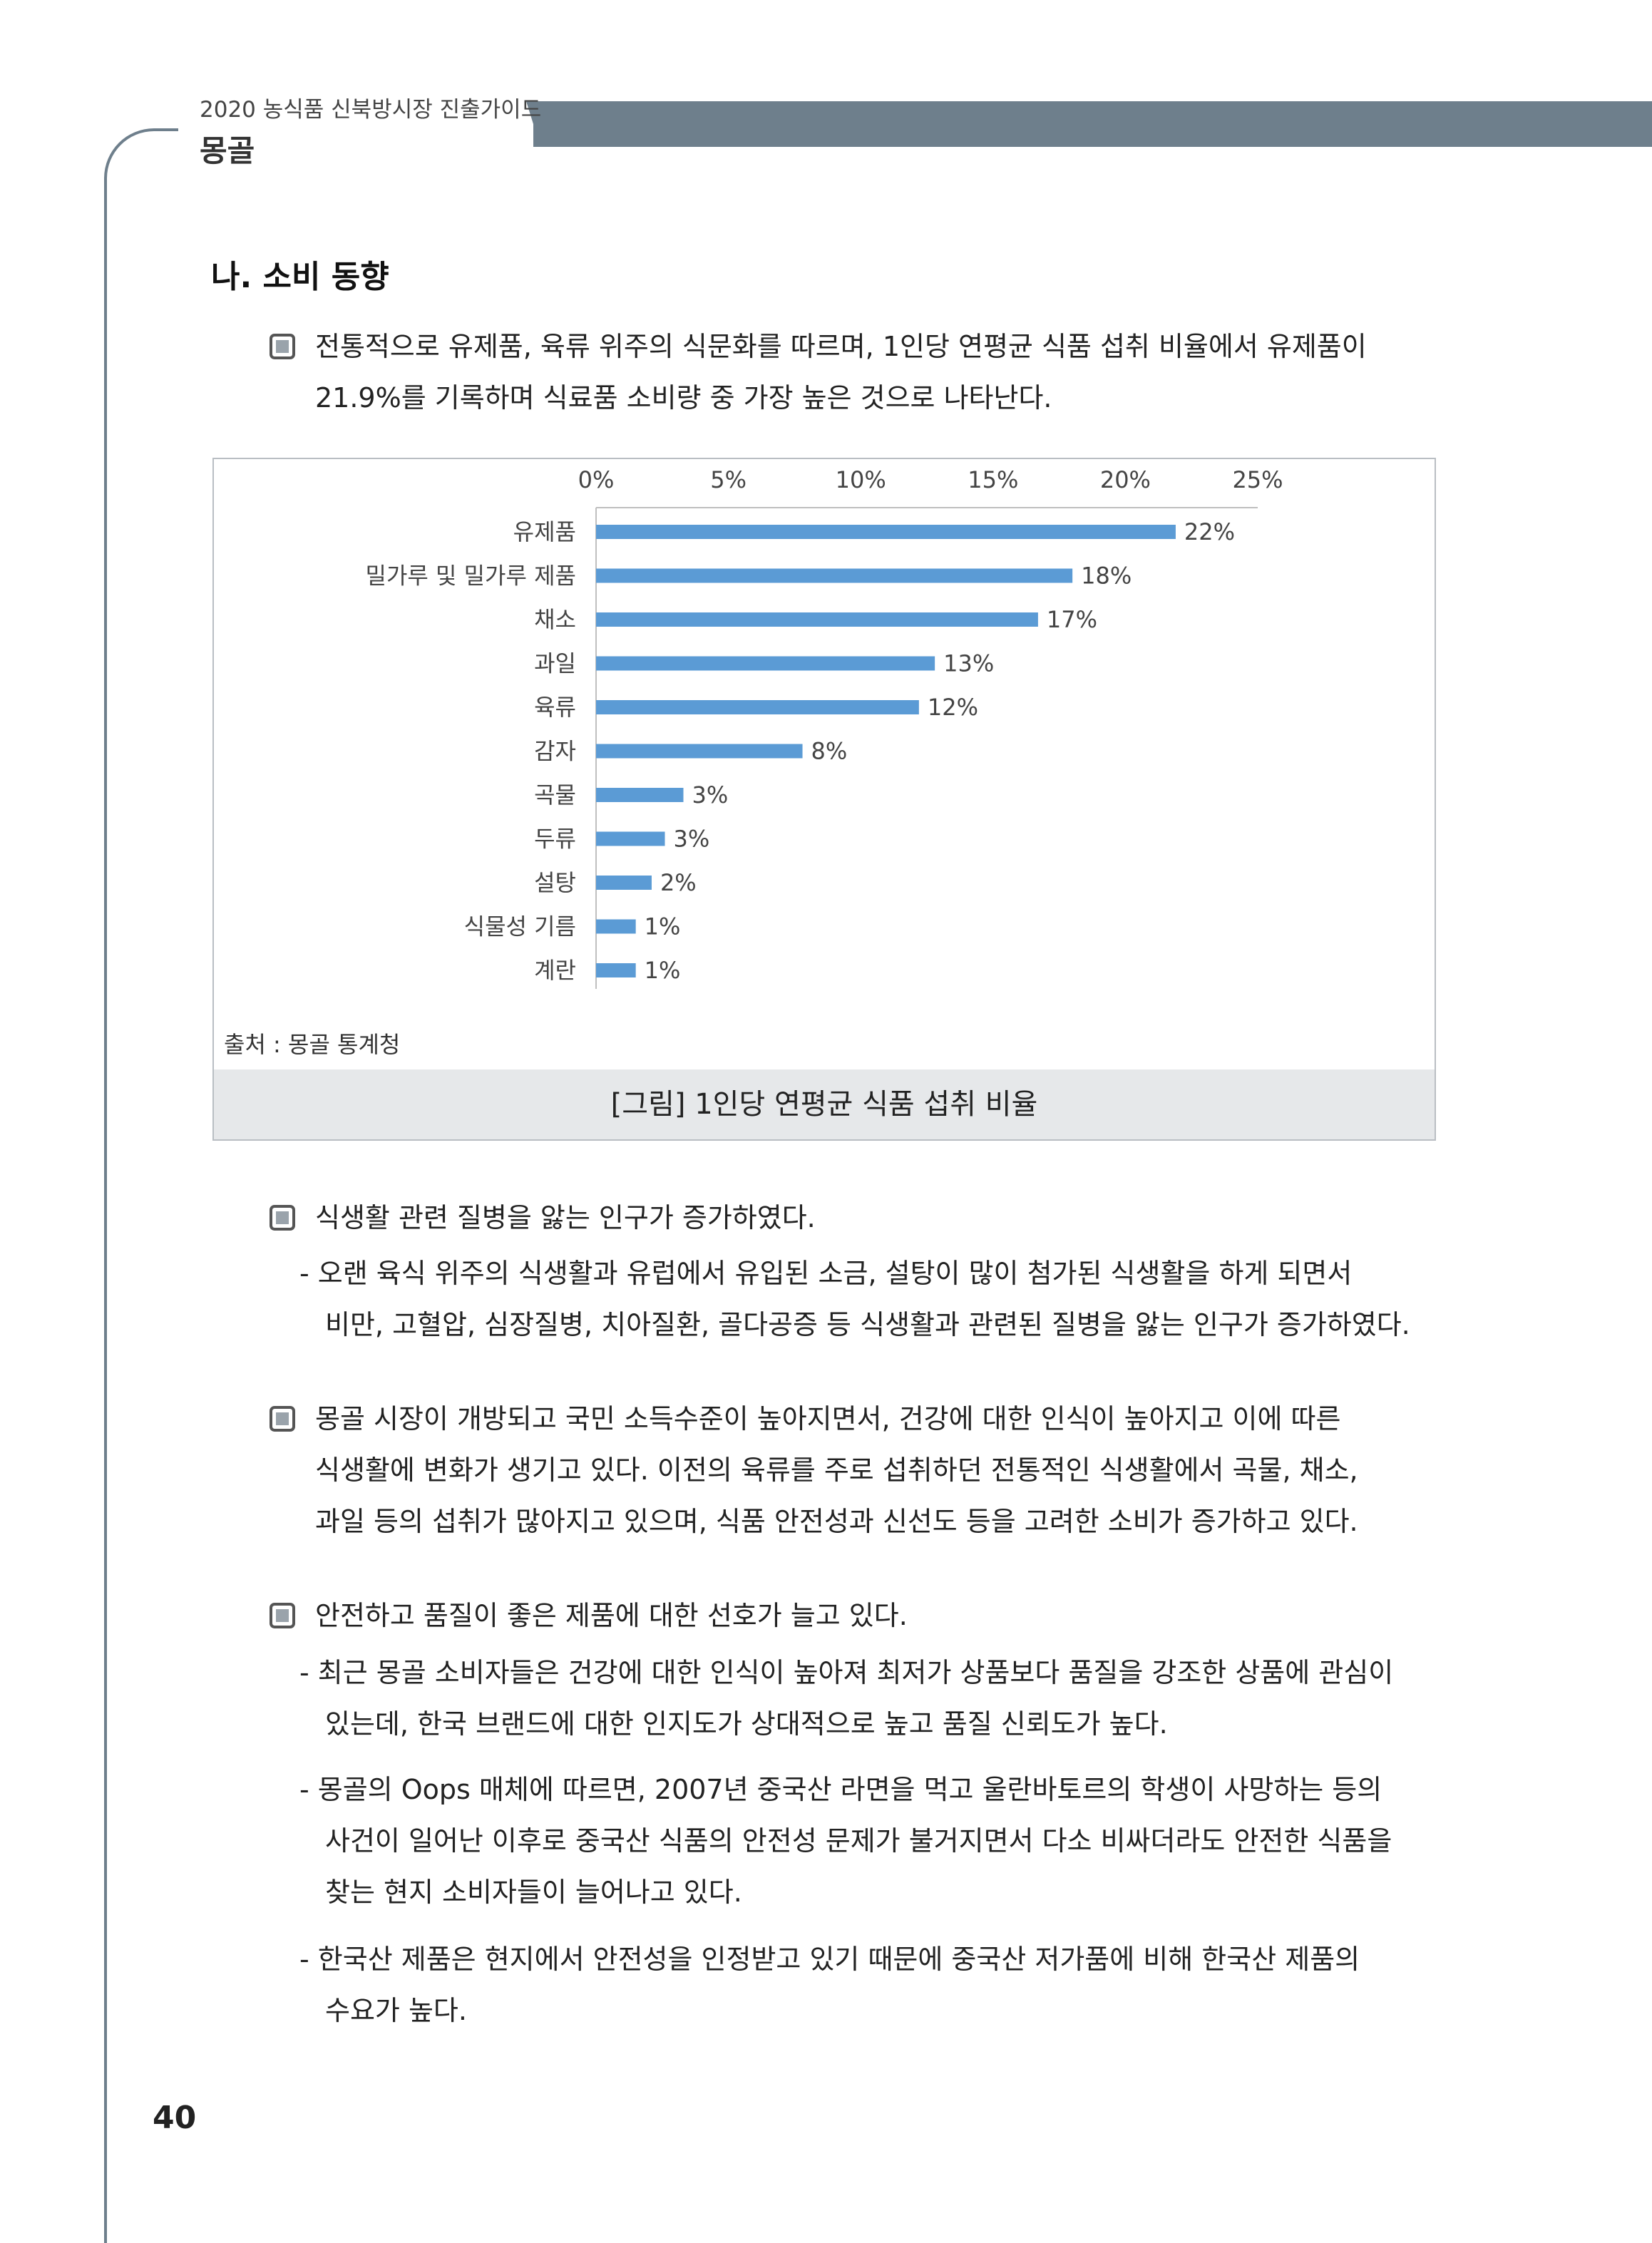  I want to click on data-label: 13%, so click(968, 663).